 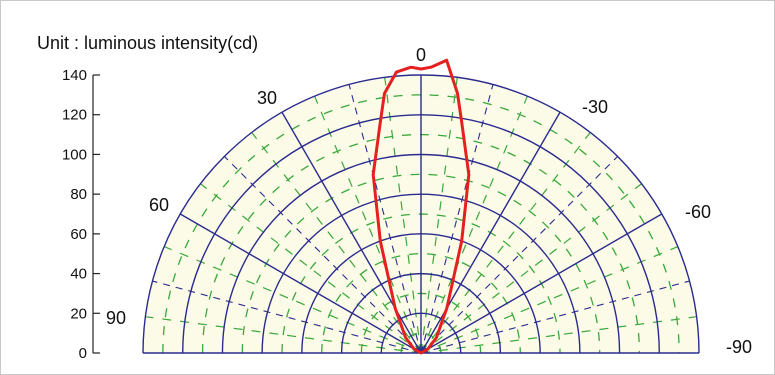 What do you see at coordinates (421, 55) in the screenshot?
I see `angle-tick-label: 0` at bounding box center [421, 55].